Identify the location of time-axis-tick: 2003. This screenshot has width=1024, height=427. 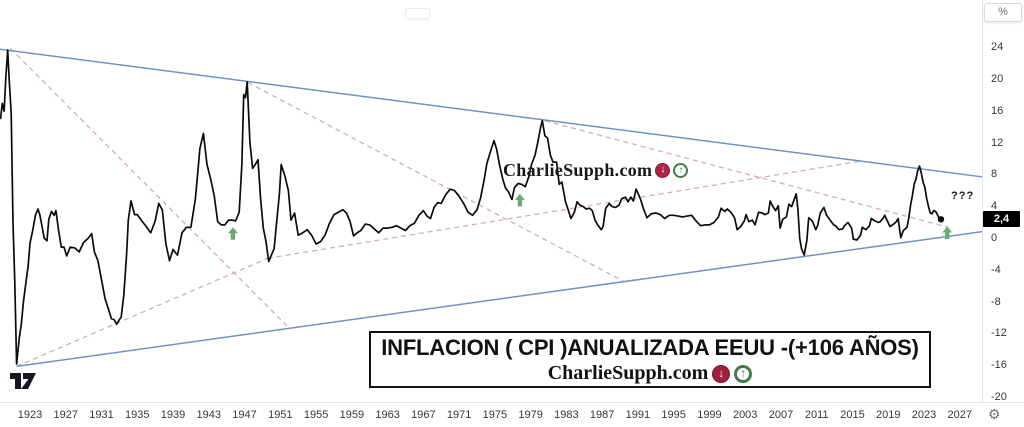
(745, 415).